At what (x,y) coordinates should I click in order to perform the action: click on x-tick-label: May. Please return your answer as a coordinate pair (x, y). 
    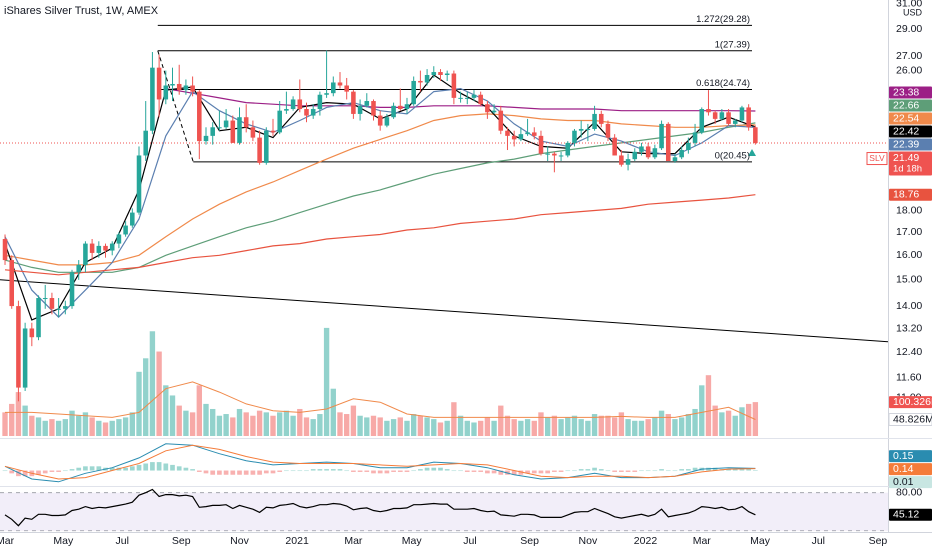
    Looking at the image, I should click on (760, 541).